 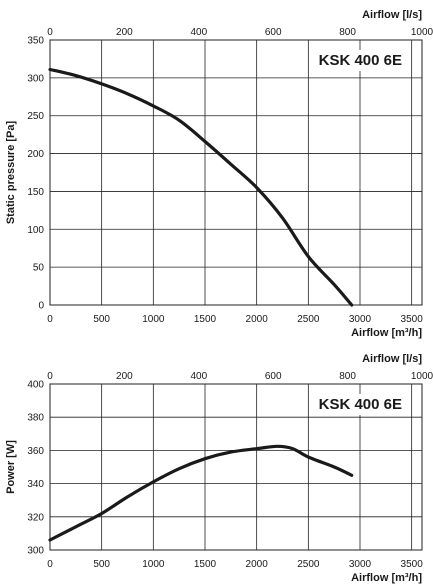 What do you see at coordinates (35, 41) in the screenshot?
I see `y-tick-label: 350` at bounding box center [35, 41].